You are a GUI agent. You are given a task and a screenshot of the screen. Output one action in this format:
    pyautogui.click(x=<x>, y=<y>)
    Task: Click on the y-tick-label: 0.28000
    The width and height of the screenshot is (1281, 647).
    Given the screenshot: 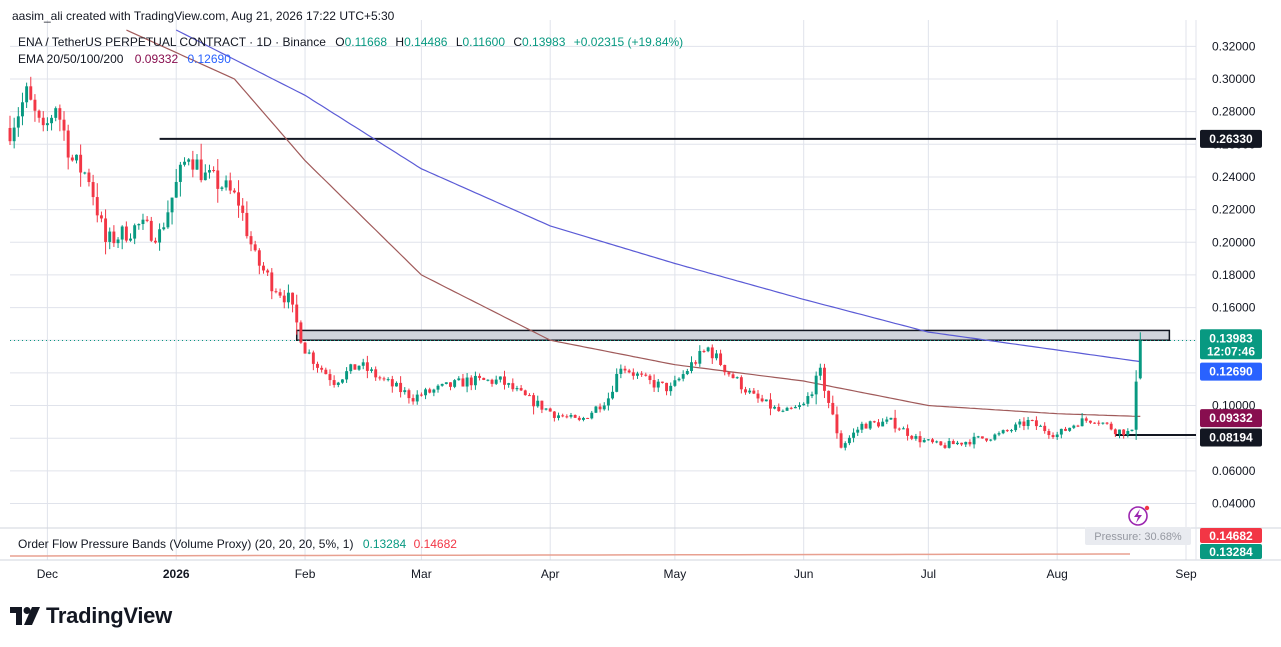 What is the action you would take?
    pyautogui.click(x=1234, y=112)
    